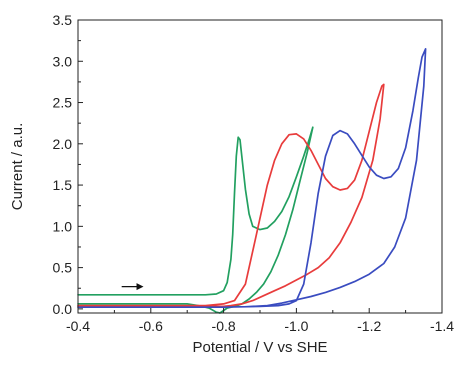  I want to click on x-tick-label: -1.2, so click(369, 326).